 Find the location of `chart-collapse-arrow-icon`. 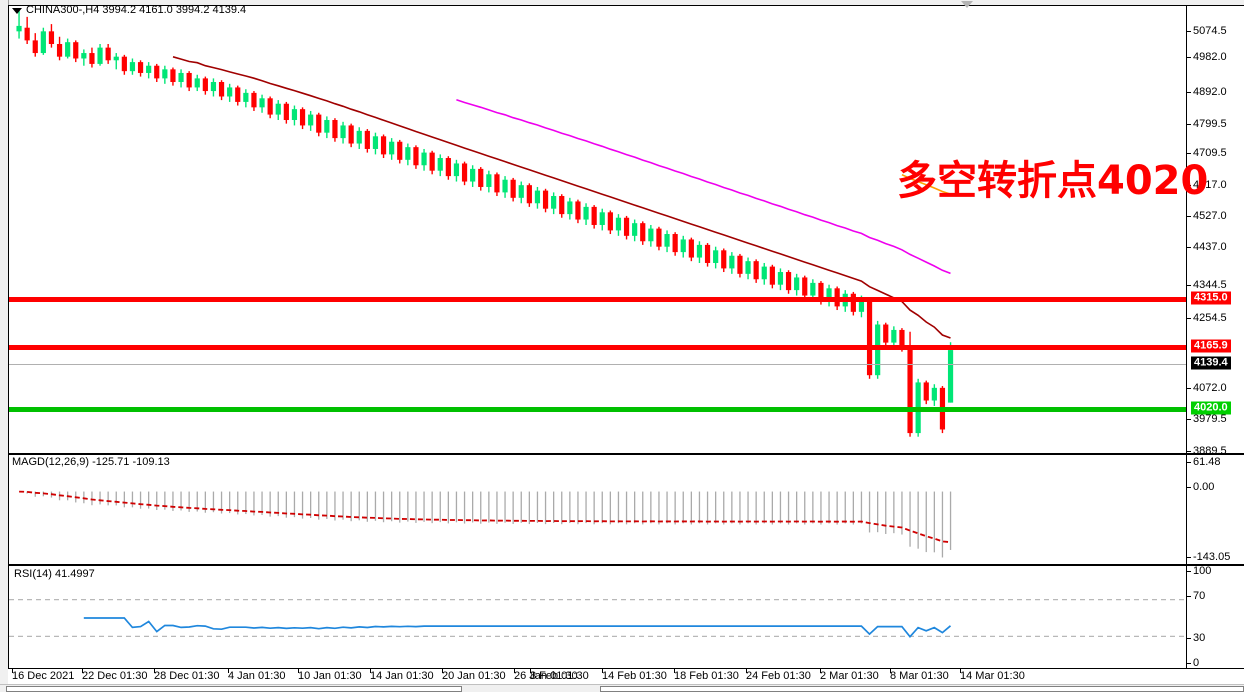

chart-collapse-arrow-icon is located at coordinates (17, 11).